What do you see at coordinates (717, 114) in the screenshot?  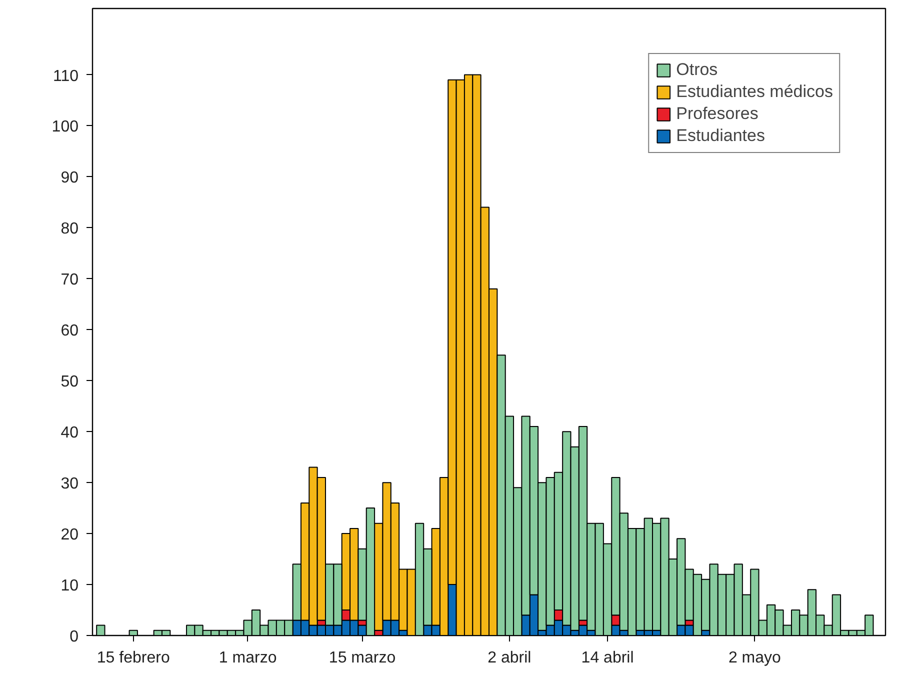 I see `legend-label: Profesores` at bounding box center [717, 114].